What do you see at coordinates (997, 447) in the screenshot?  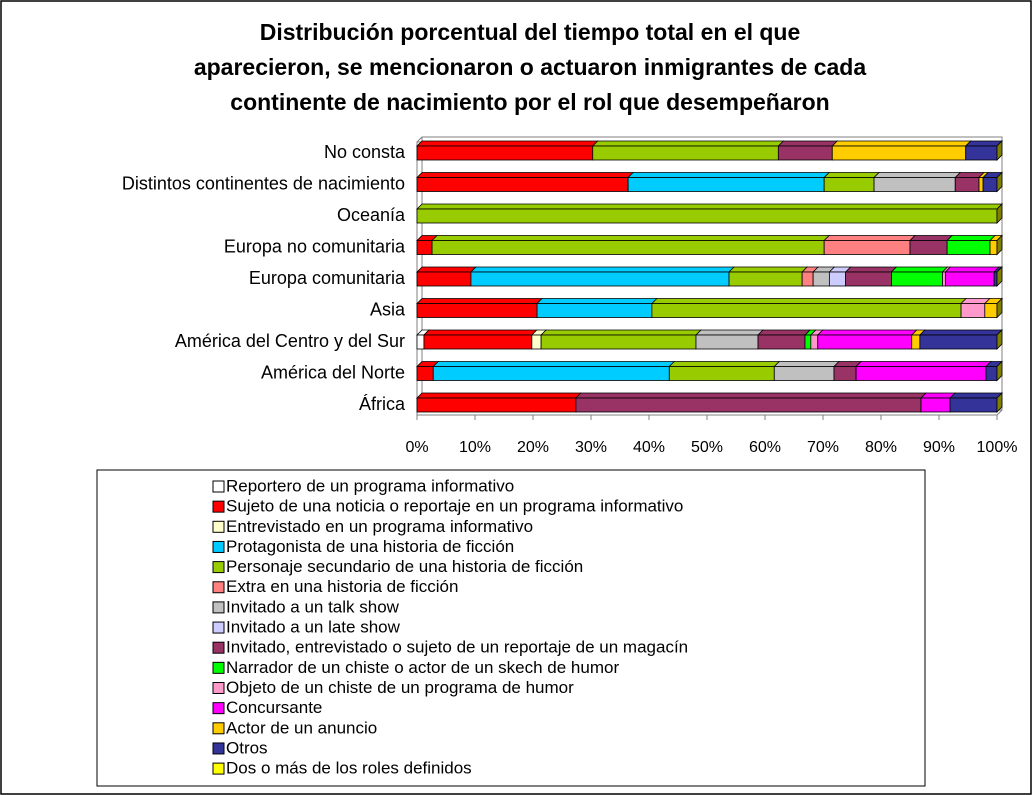 I see `x-tick-label: 100%` at bounding box center [997, 447].